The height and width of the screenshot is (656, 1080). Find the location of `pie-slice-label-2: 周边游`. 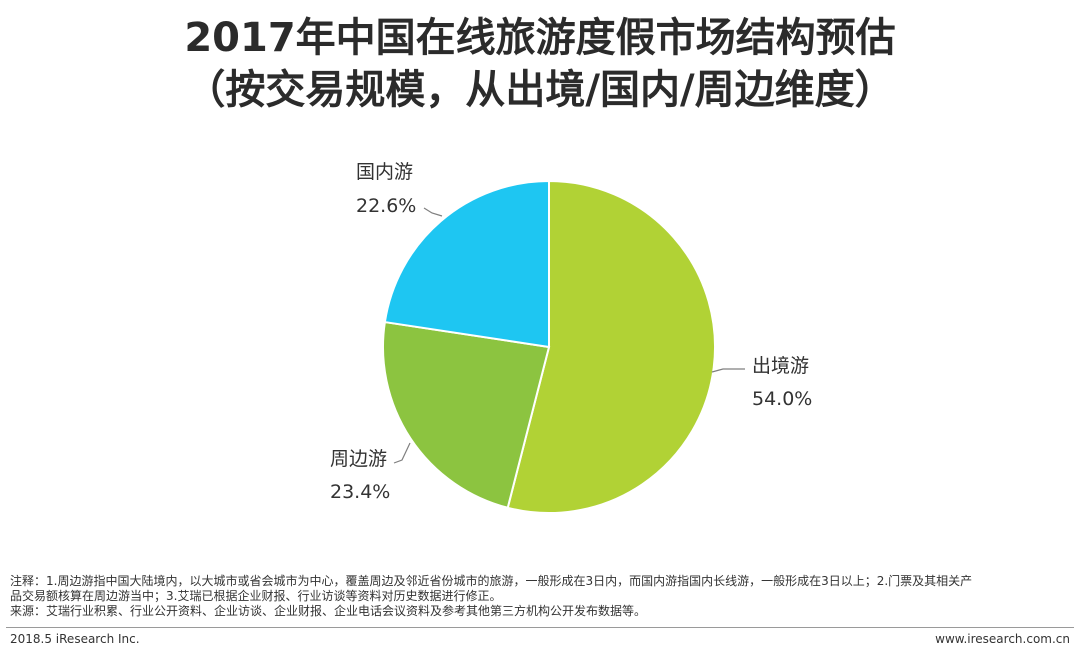

pie-slice-label-2: 周边游 is located at coordinates (358, 459).